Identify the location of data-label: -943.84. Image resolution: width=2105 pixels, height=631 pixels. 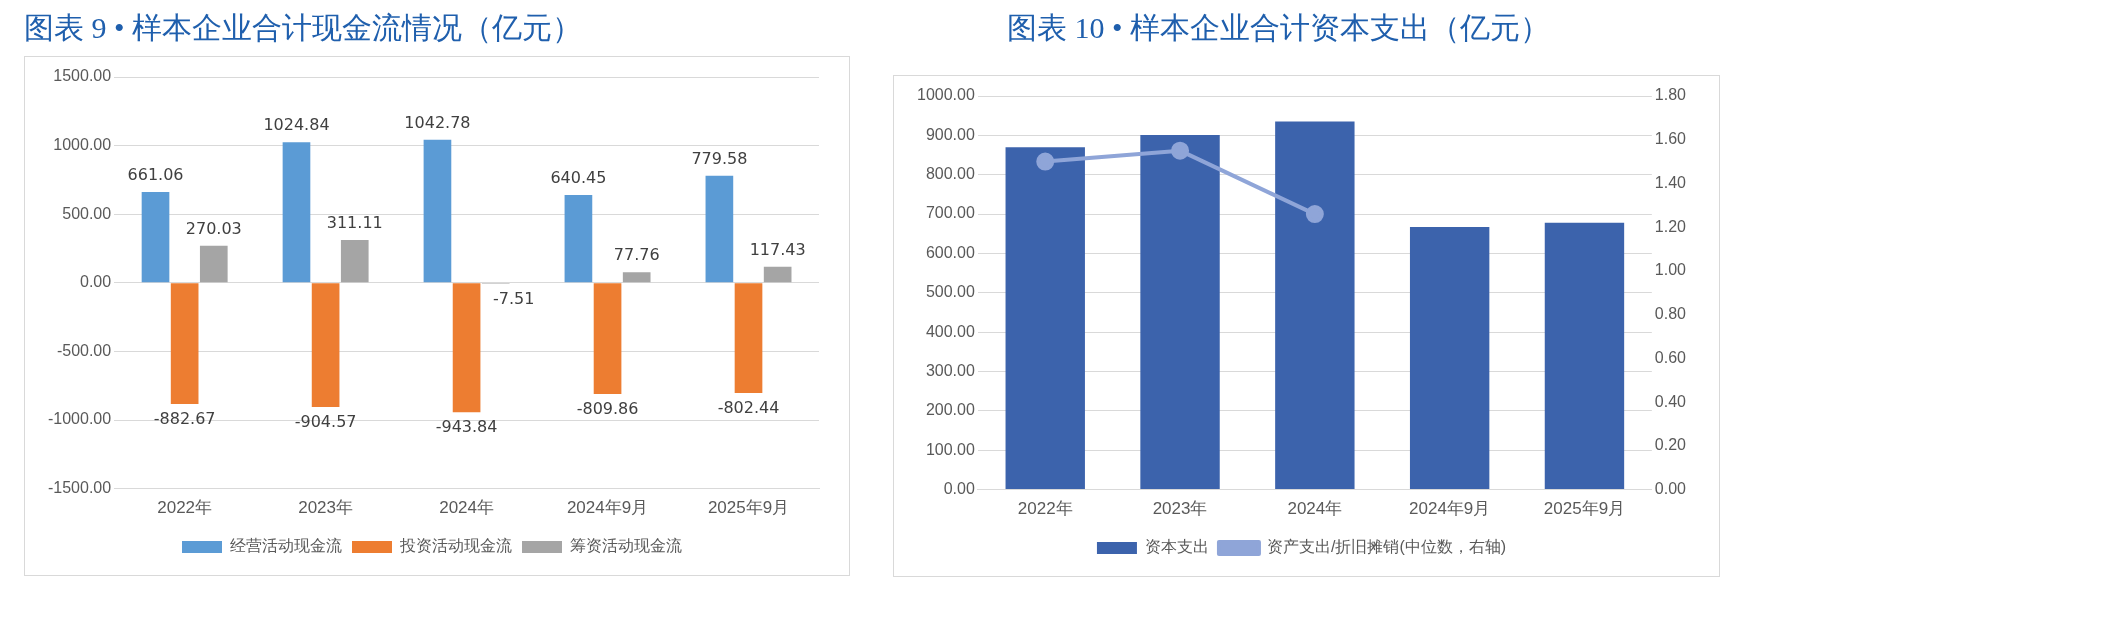
(466, 427).